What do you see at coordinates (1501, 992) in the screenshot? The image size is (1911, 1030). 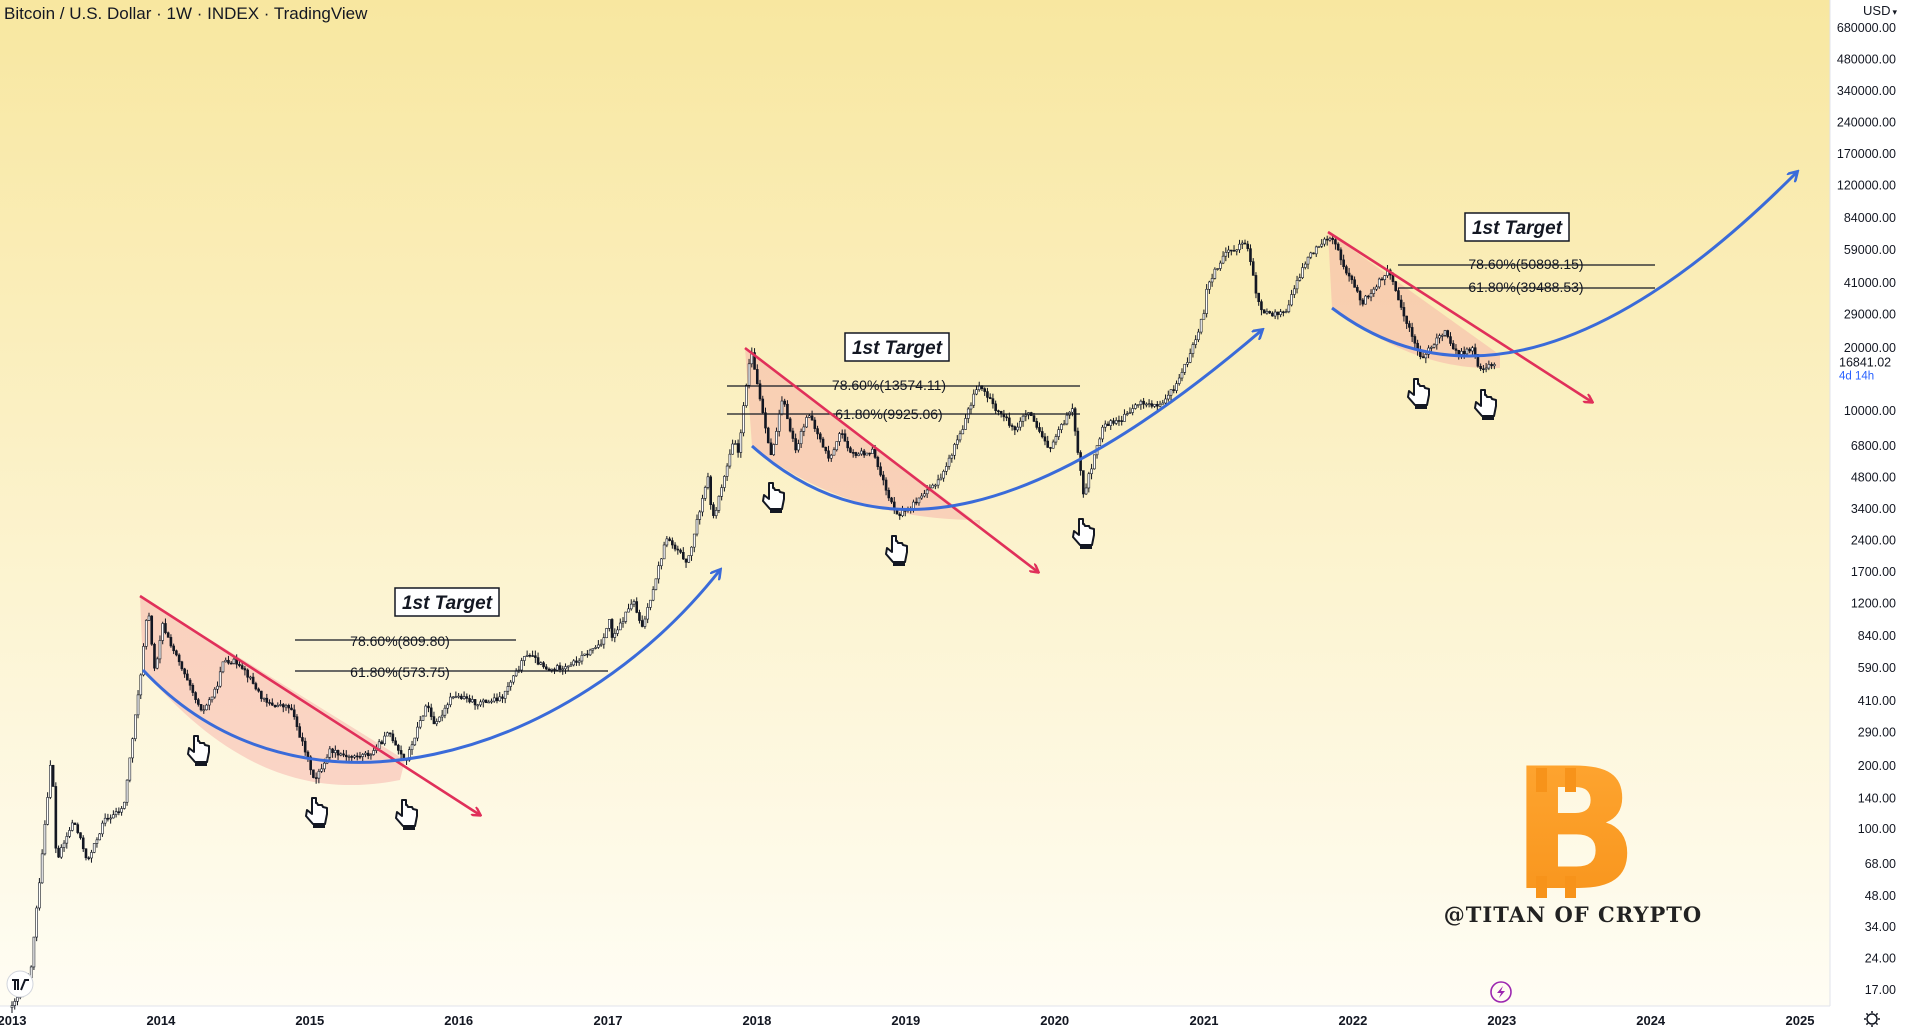 I see `lightning-icon` at bounding box center [1501, 992].